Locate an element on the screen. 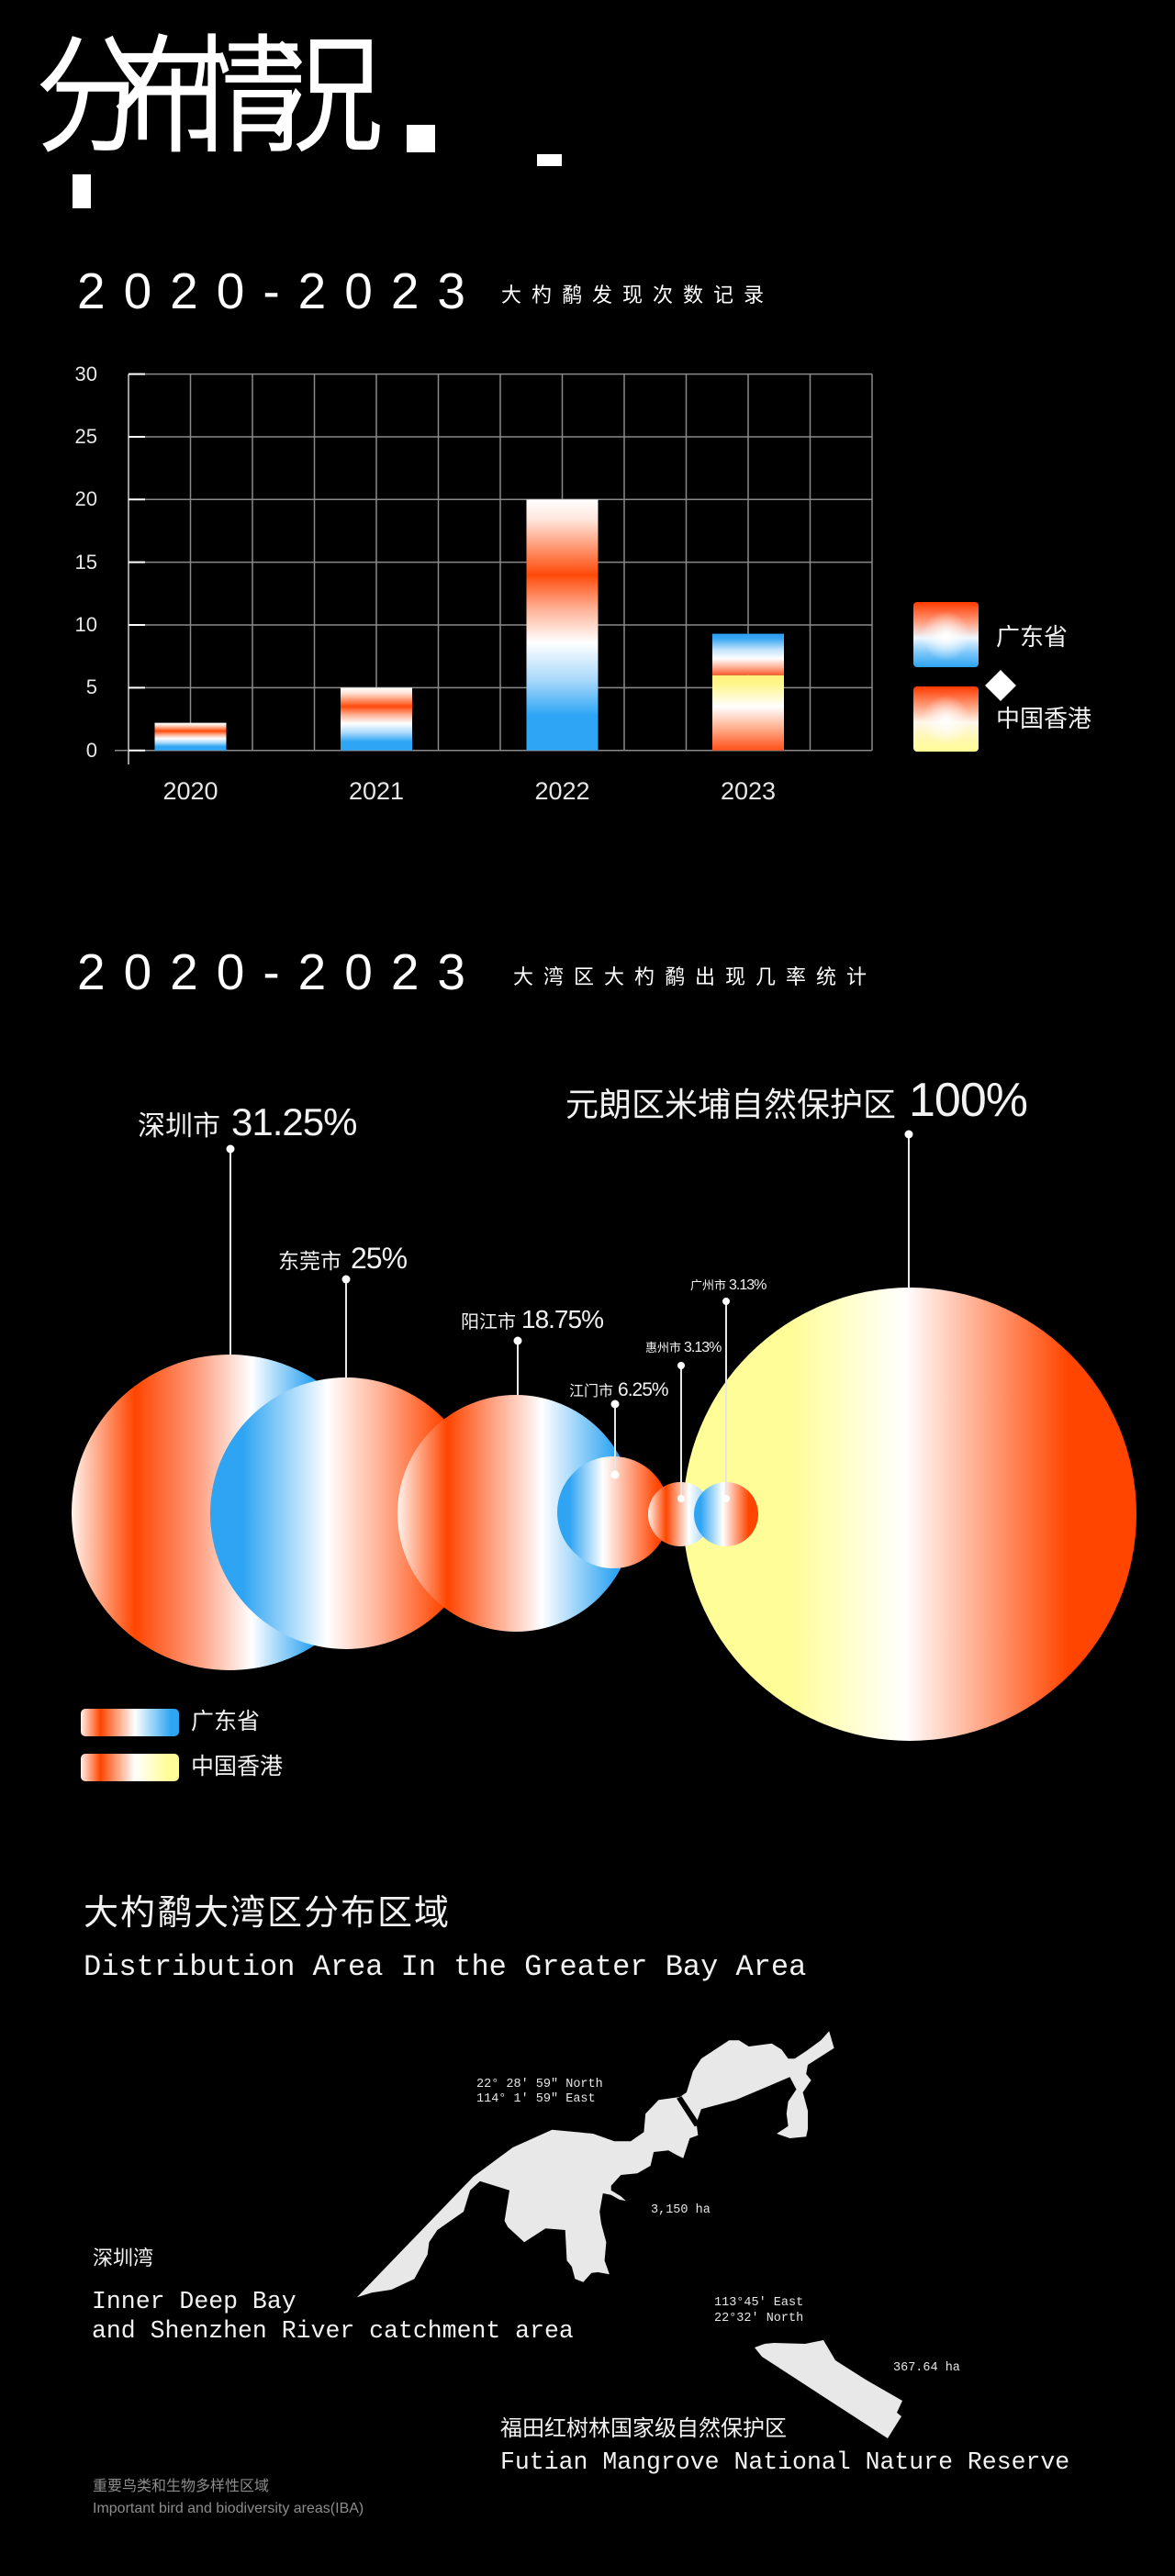 This screenshot has width=1175, height=2576. section2-subtitle: 大湾区大杓鹬出现几率统计 is located at coordinates (695, 976).